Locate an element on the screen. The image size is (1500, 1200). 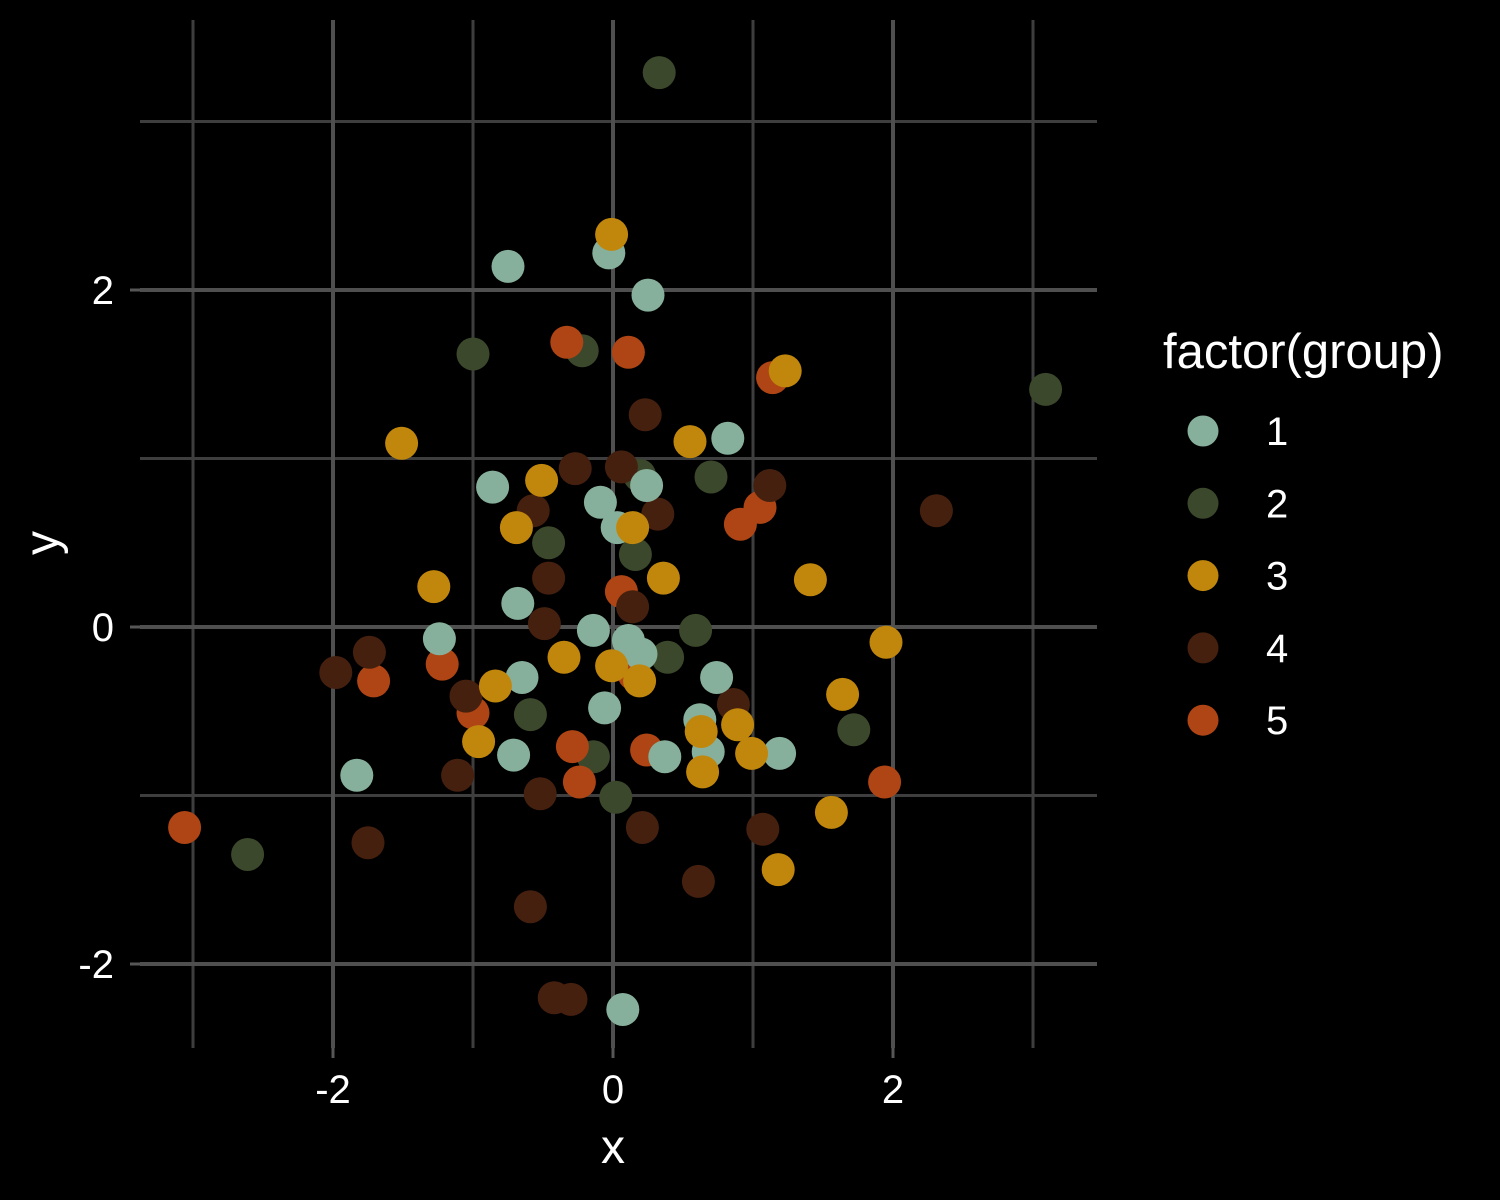
y-tick-label: -2 is located at coordinates (96, 965).